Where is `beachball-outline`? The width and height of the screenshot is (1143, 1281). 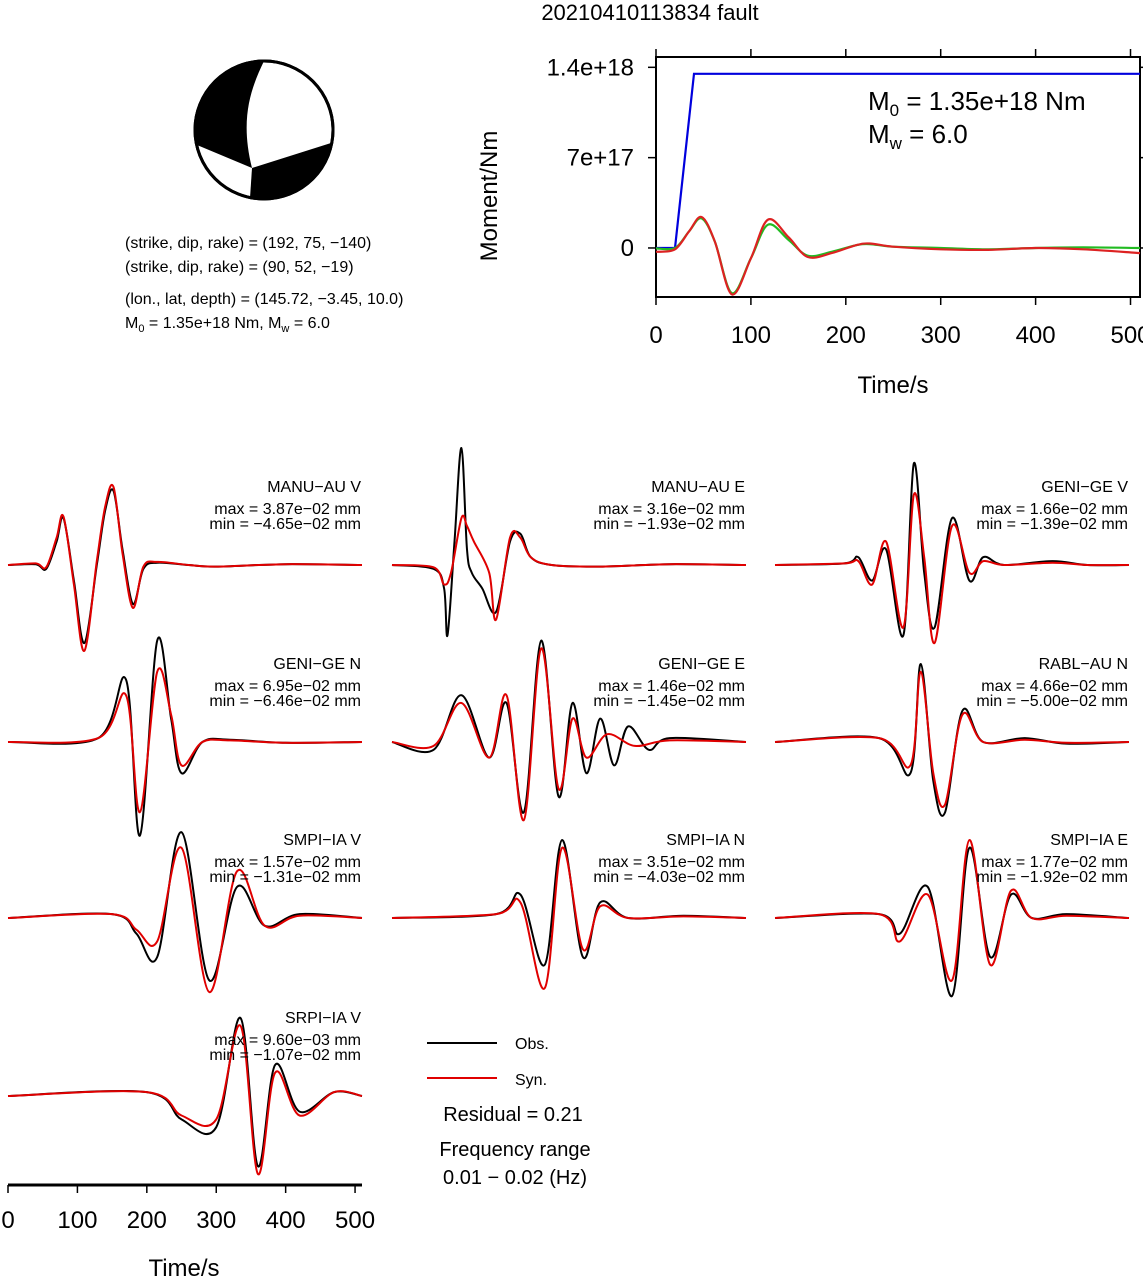 beachball-outline is located at coordinates (264, 130).